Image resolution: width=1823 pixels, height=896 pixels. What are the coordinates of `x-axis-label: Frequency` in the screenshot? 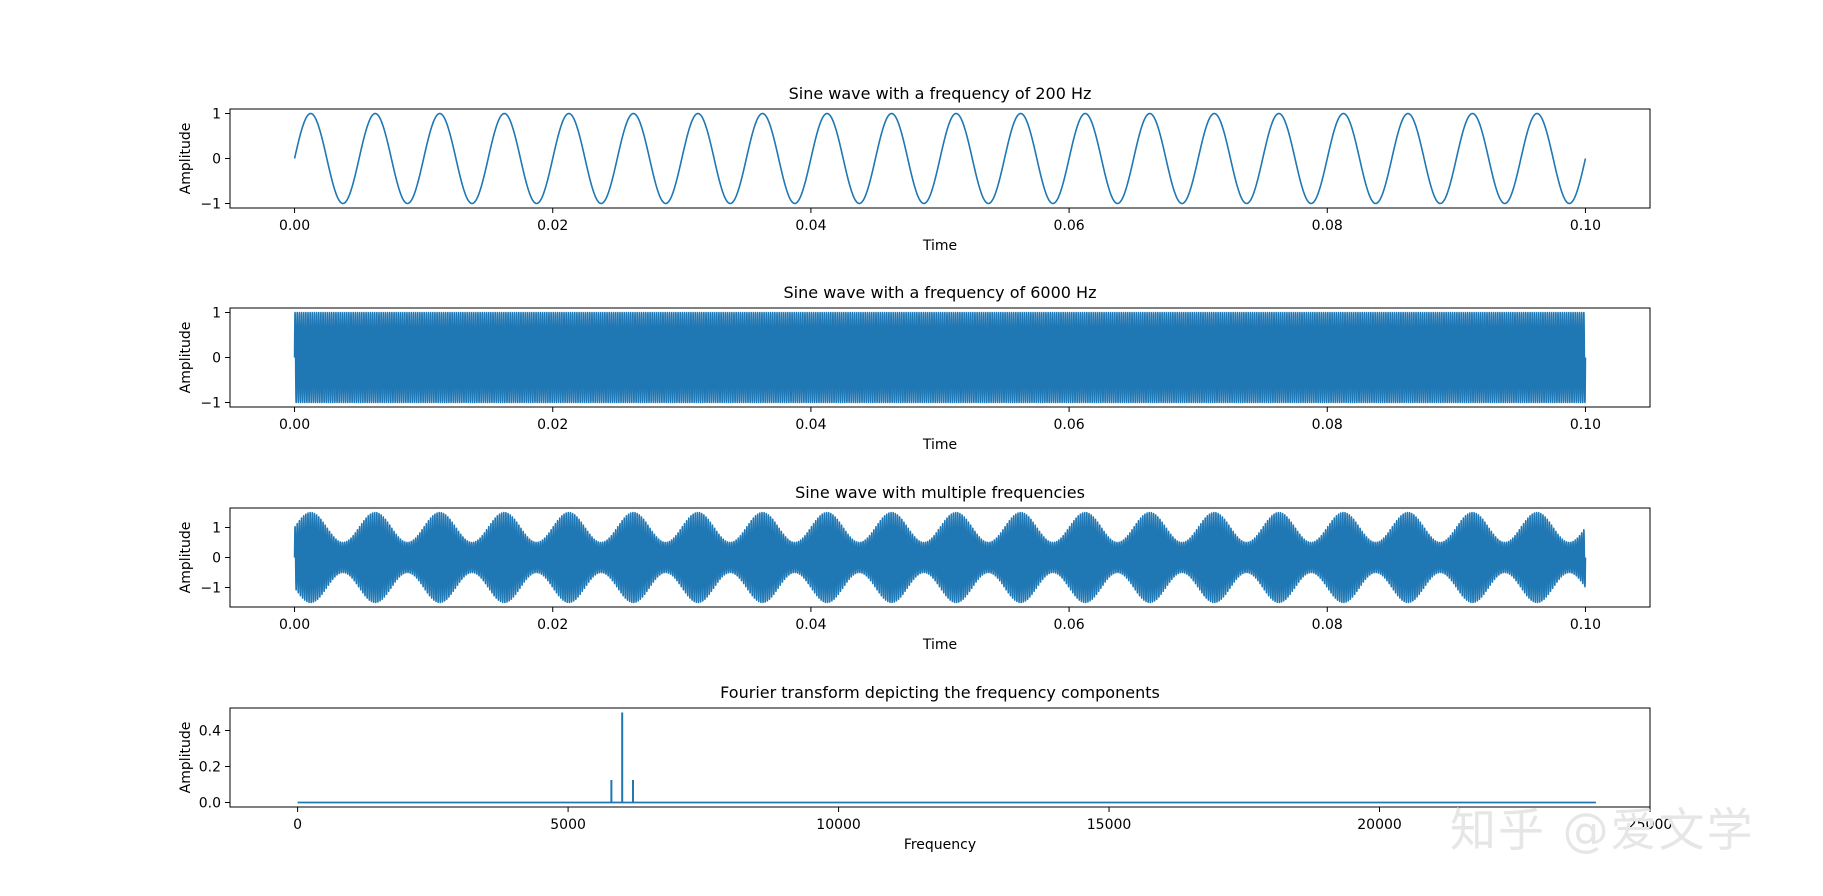 It's located at (940, 845).